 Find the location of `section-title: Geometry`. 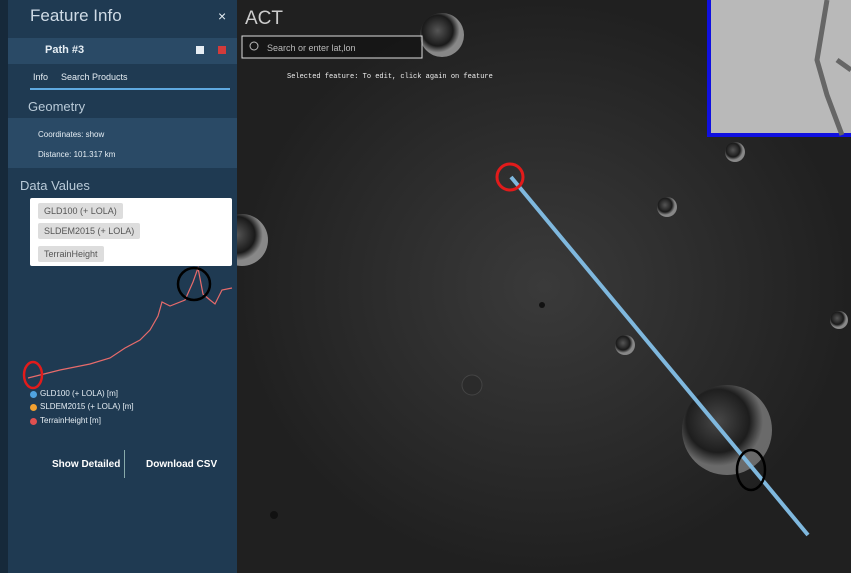

section-title: Geometry is located at coordinates (57, 106).